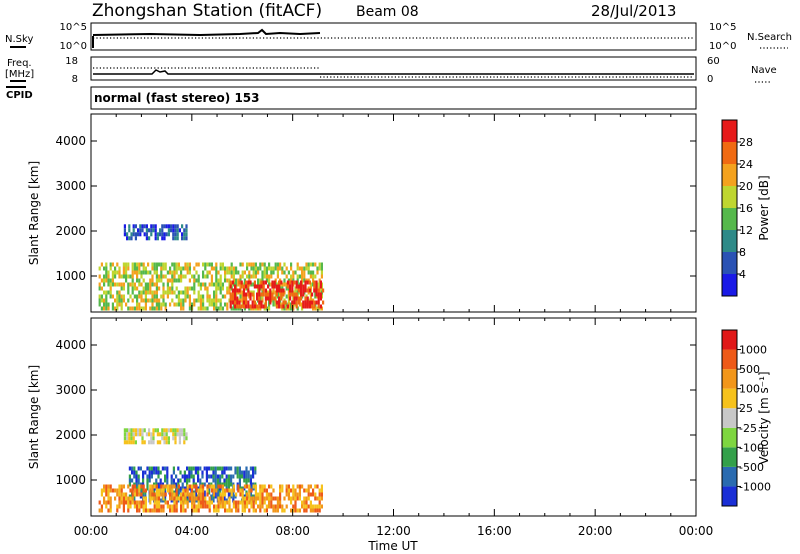  I want to click on power-colorbar-cell, so click(729, 131).